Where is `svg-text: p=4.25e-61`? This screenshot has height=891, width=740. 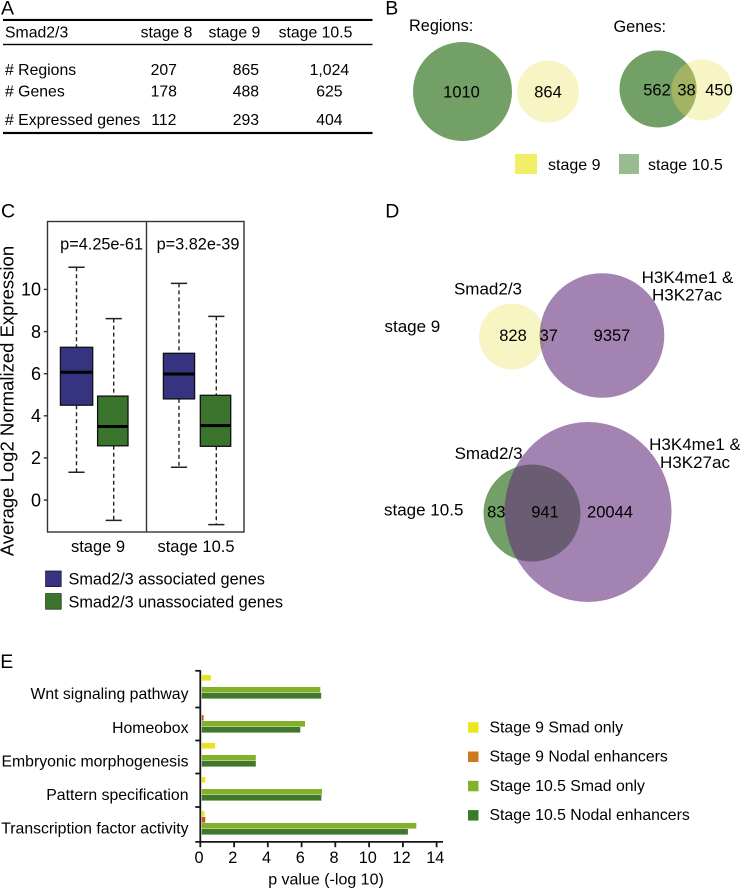 svg-text: p=4.25e-61 is located at coordinates (101, 245).